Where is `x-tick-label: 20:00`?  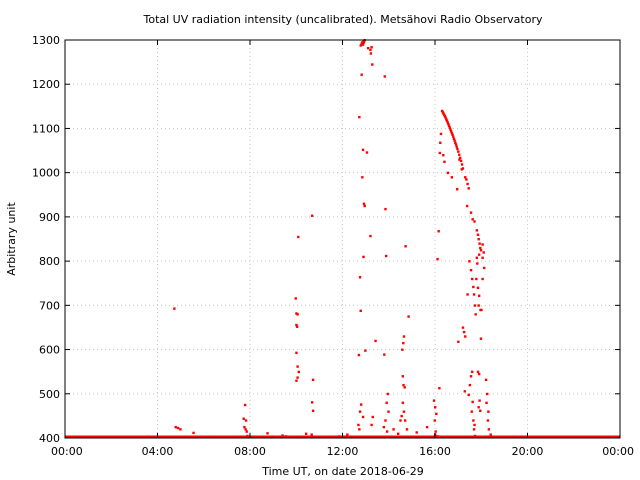 x-tick-label: 20:00 is located at coordinates (528, 451).